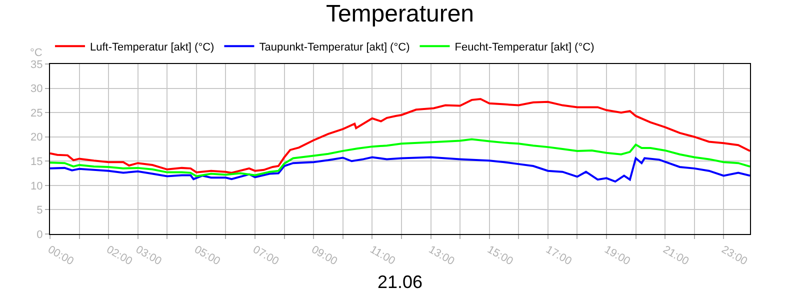 The image size is (800, 300). Describe the element at coordinates (36, 64) in the screenshot. I see `y-tick-label: 35` at that location.